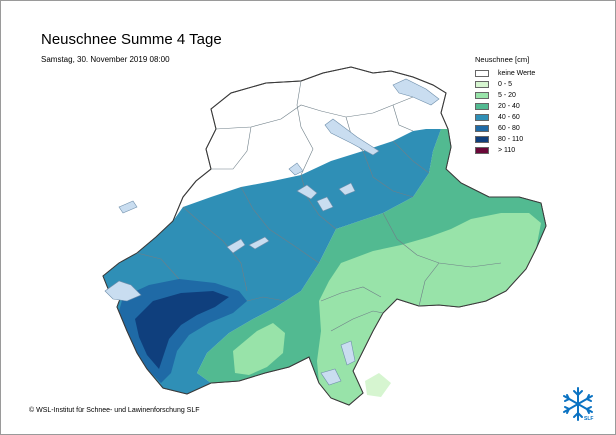 This screenshot has width=616, height=435. I want to click on zone-5-20-south, so click(259, 349).